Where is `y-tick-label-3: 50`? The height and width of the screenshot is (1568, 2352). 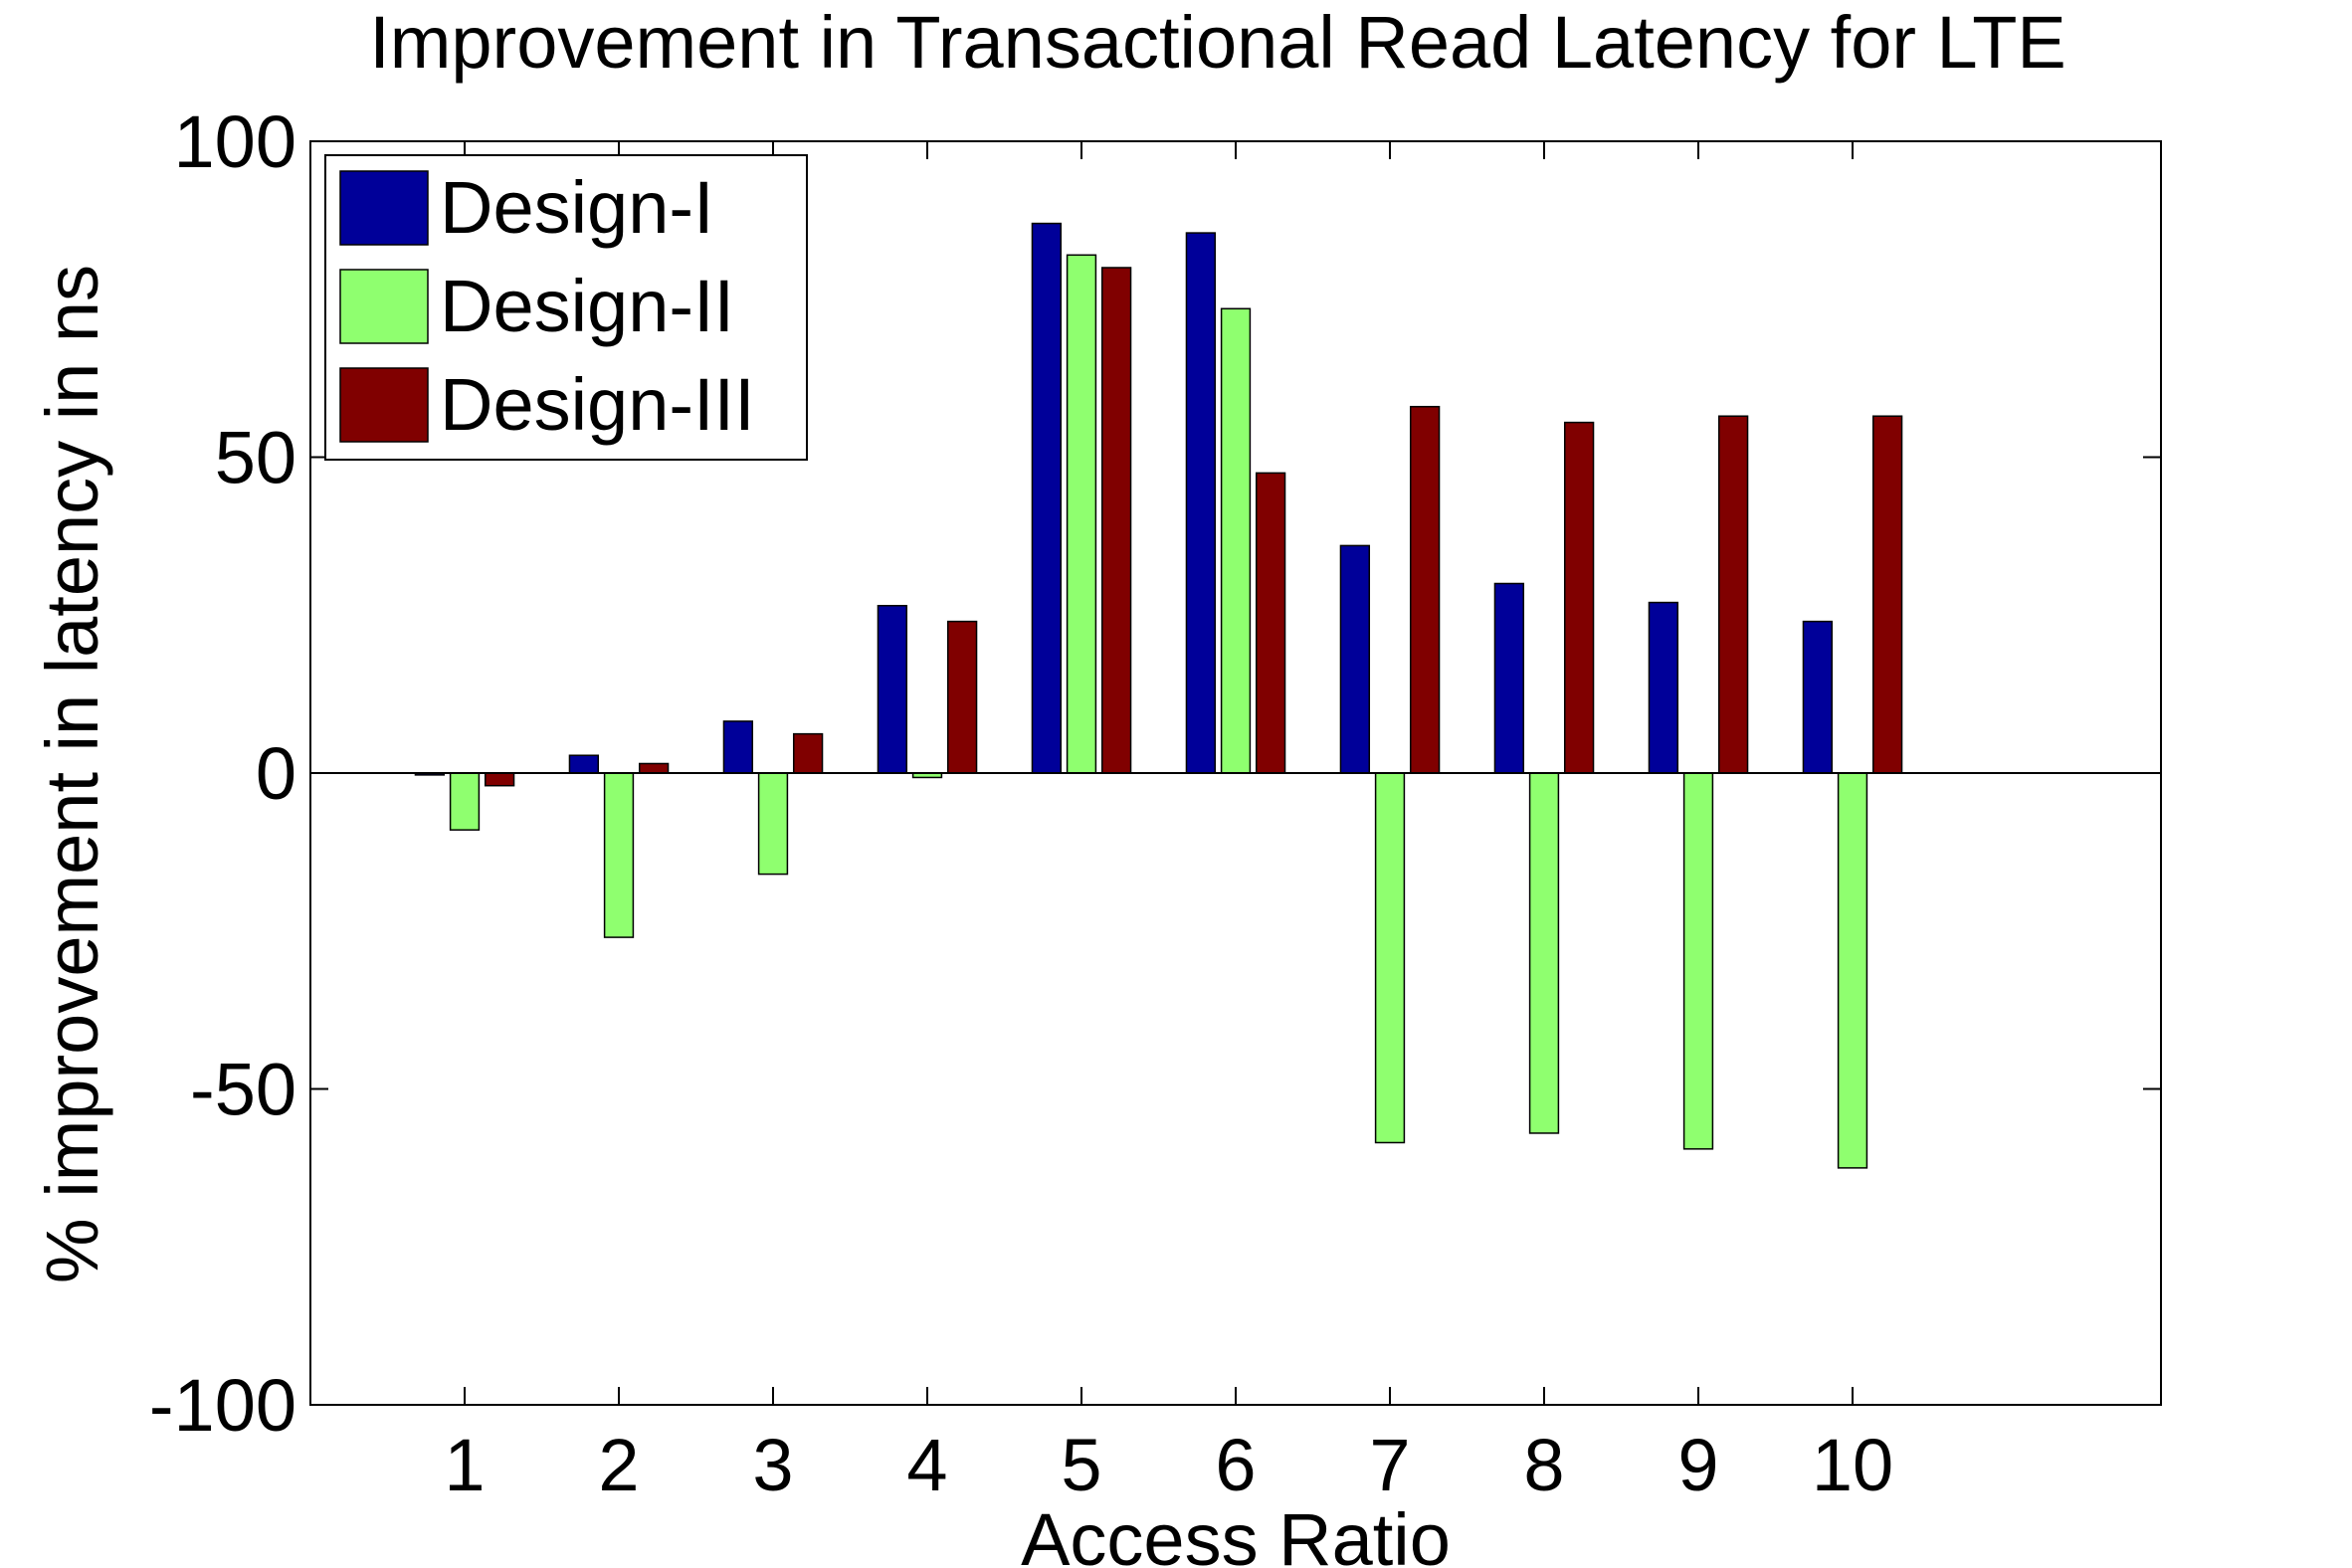
y-tick-label-3: 50 is located at coordinates (255, 458).